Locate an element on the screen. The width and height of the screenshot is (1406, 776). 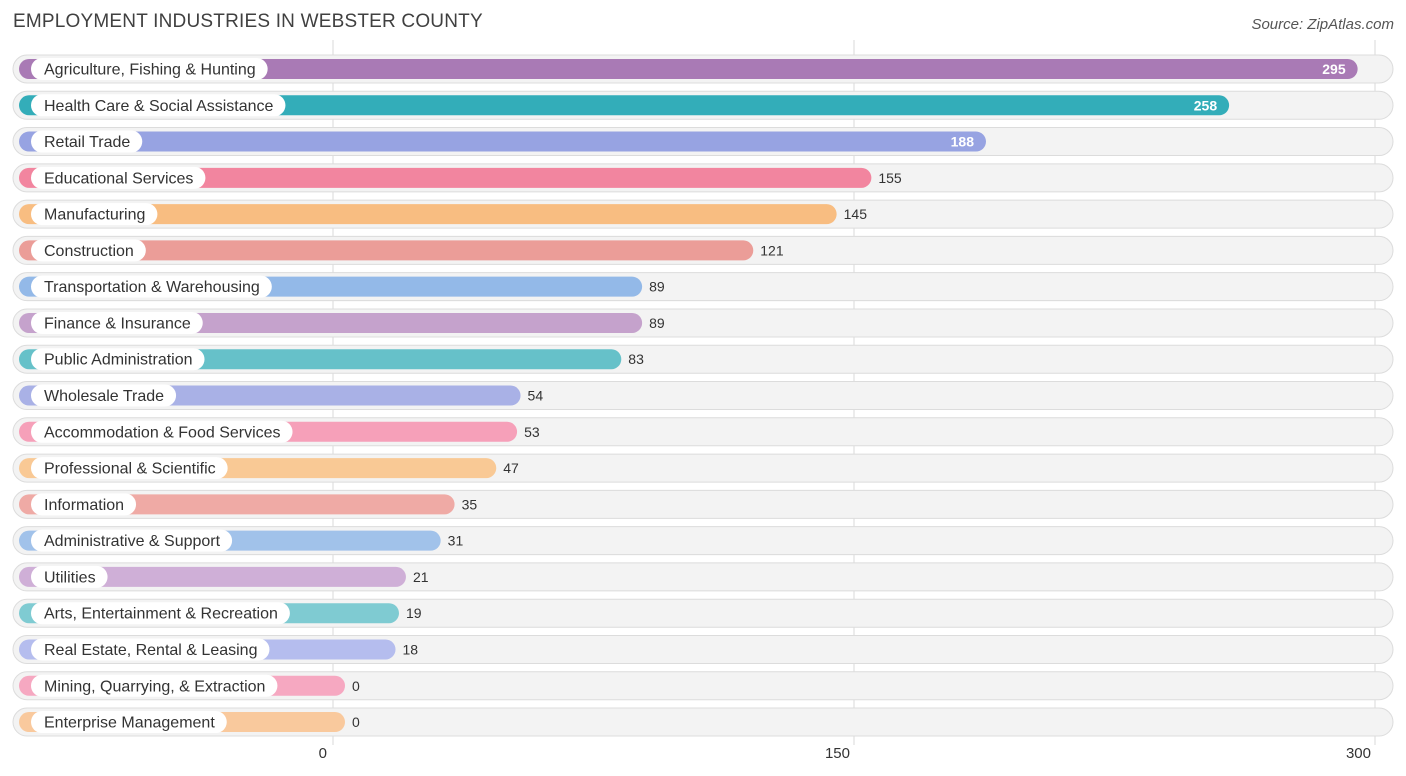
bar-row: Manufacturing 145 is located at coordinates (703, 214).